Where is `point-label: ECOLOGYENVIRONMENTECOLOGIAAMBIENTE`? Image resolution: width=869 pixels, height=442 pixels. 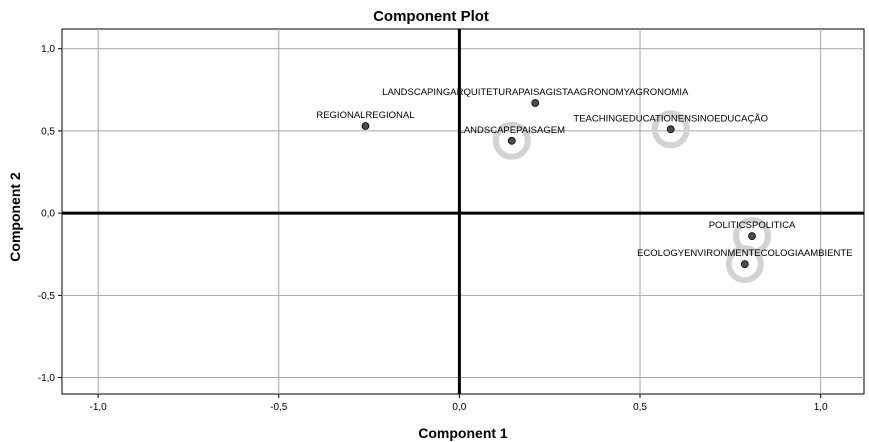
point-label: ECOLOGYENVIRONMENTECOLOGIAAMBIENTE is located at coordinates (744, 253).